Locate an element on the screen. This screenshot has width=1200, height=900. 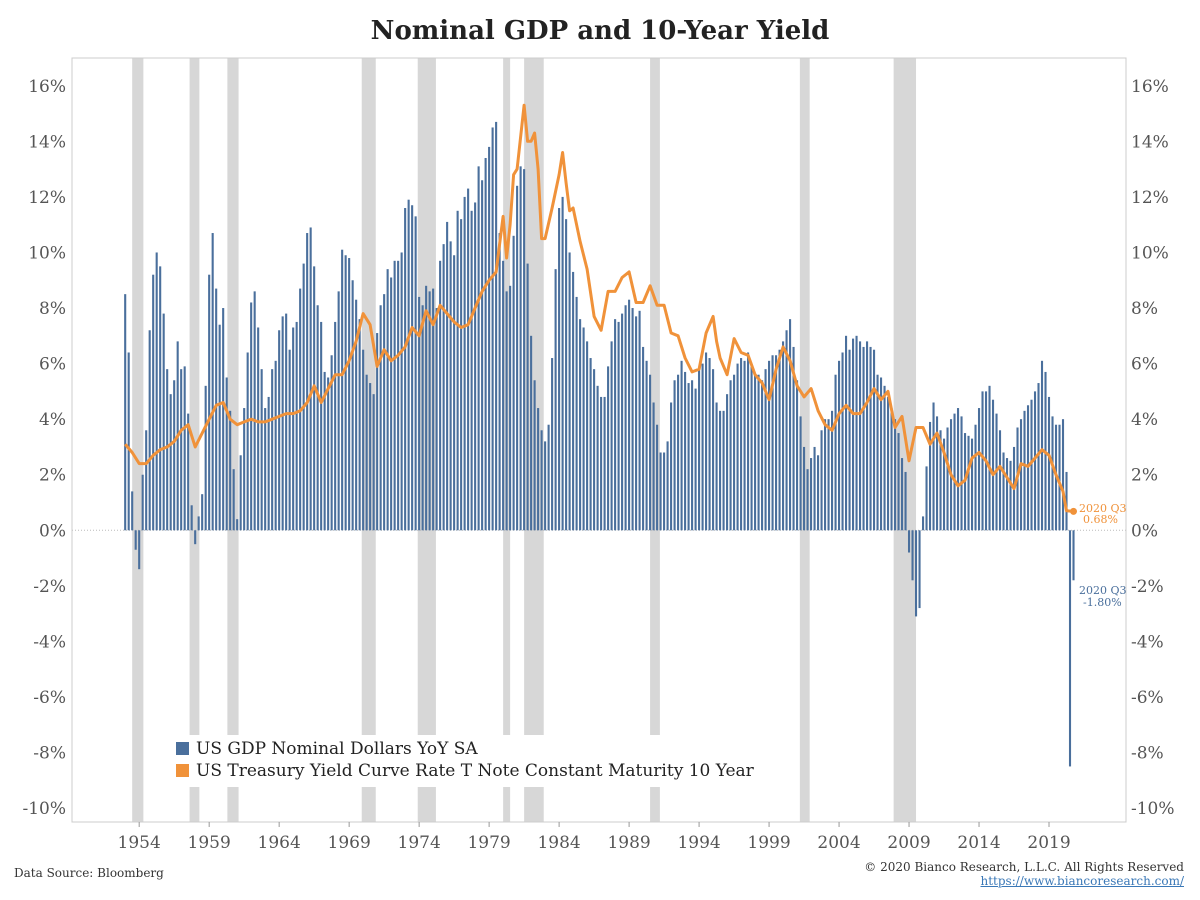
y-tick-label-right: 0% is located at coordinates (1144, 531).